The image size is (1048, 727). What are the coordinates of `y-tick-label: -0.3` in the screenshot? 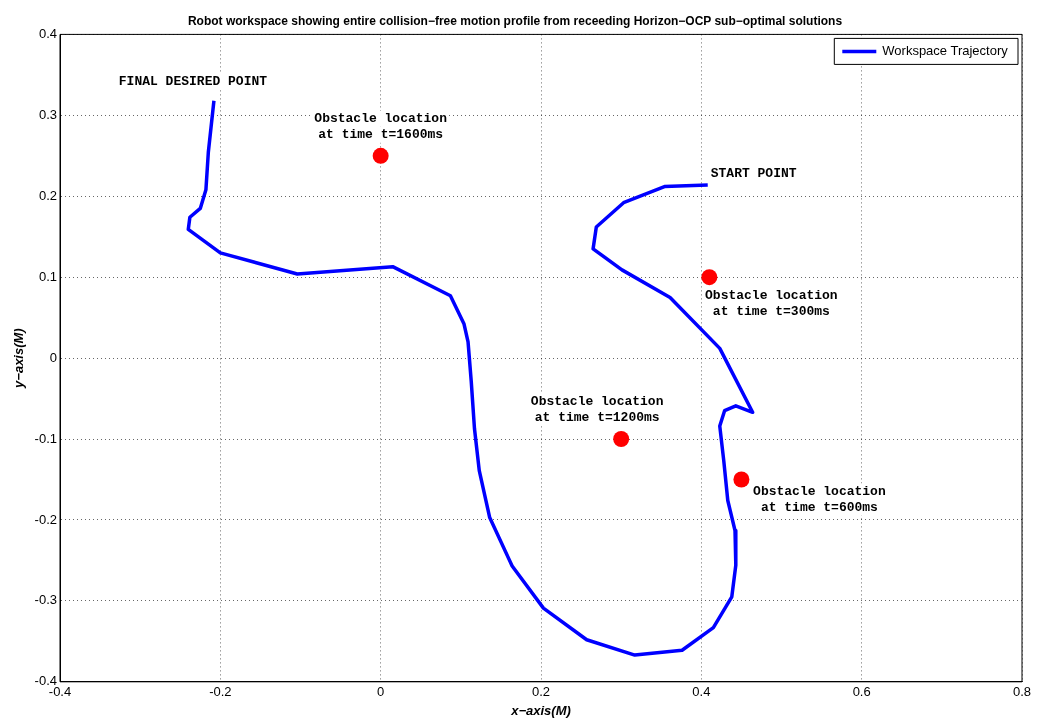 It's located at (45, 600).